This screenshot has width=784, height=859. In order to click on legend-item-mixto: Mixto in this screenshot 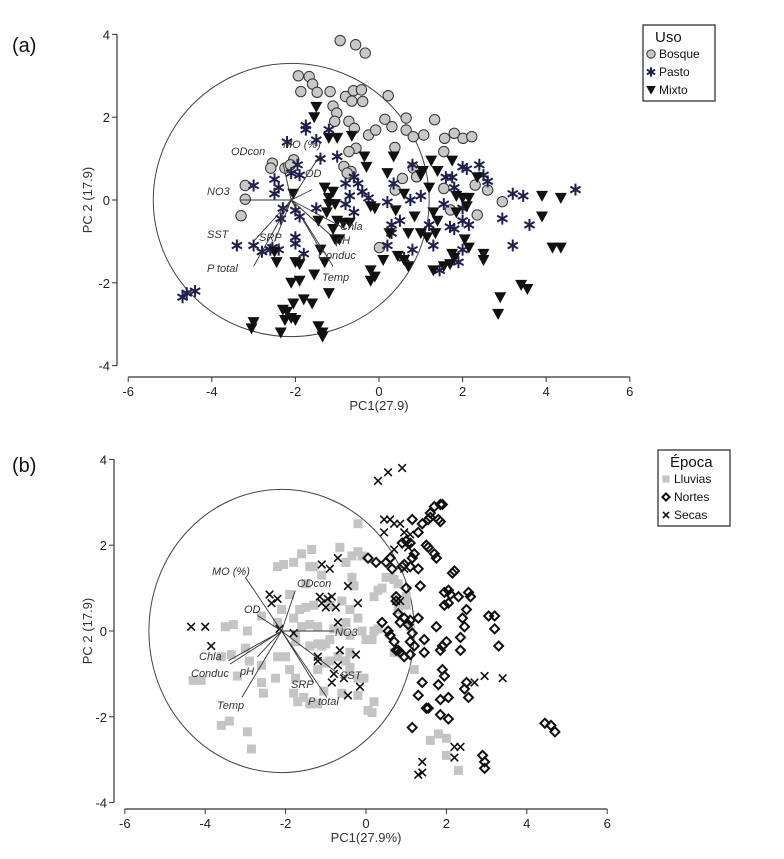, I will do `click(673, 90)`.